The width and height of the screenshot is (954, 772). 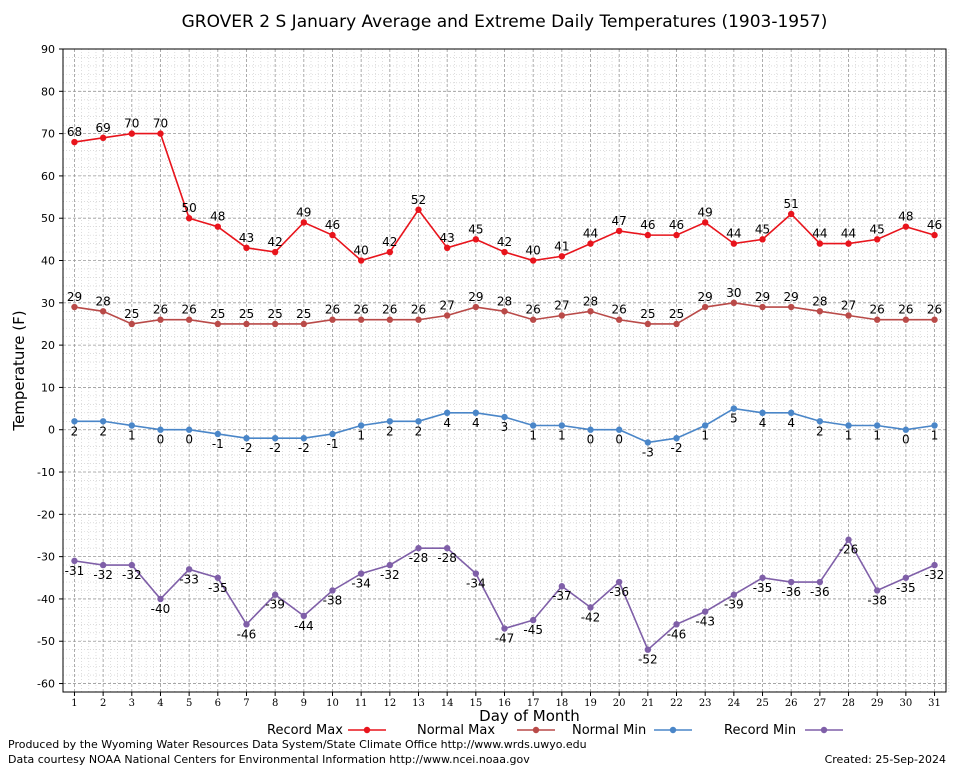 I want to click on data-label: -26, so click(x=849, y=550).